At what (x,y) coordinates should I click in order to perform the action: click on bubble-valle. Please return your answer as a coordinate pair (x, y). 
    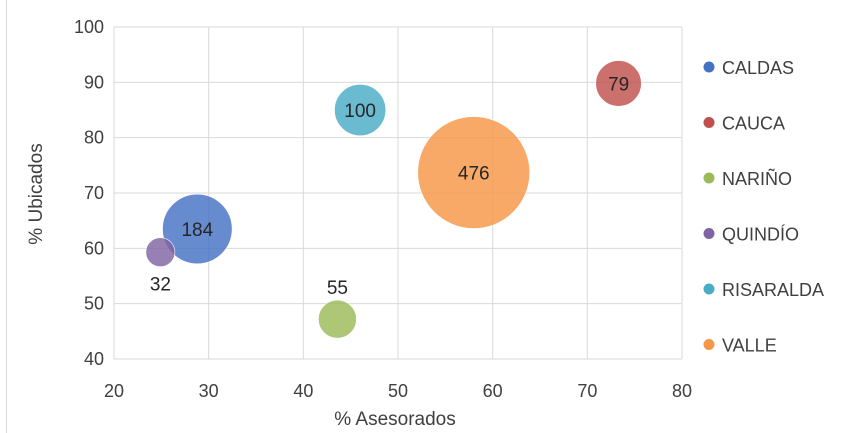
    Looking at the image, I should click on (474, 172).